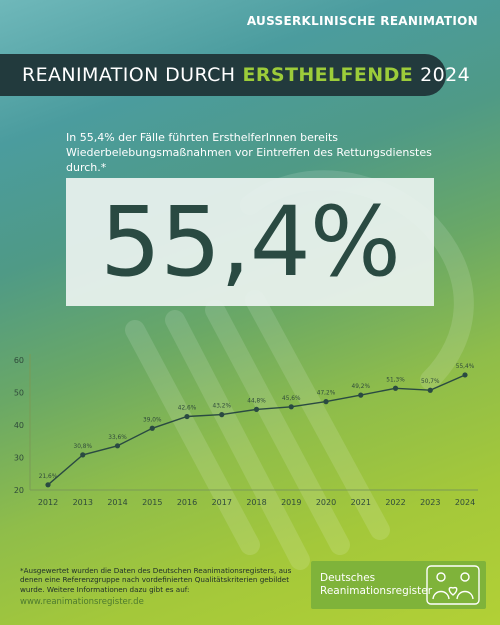 The height and width of the screenshot is (625, 500). Describe the element at coordinates (83, 447) in the screenshot. I see `data-label: 30,8%` at that location.